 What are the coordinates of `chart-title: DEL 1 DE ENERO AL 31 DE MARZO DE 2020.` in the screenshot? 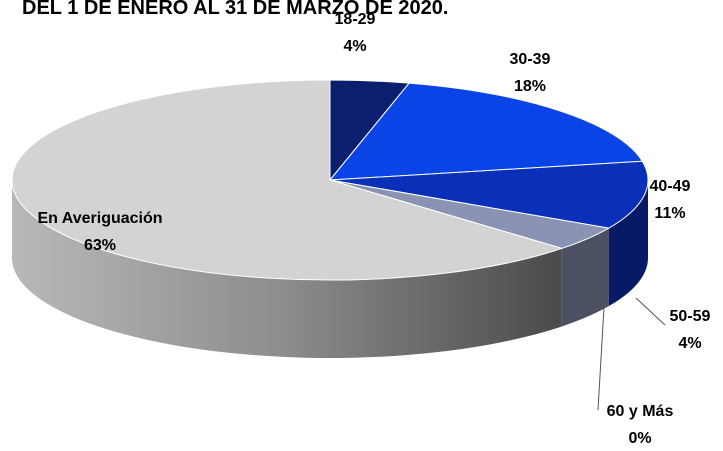 It's located at (235, 9).